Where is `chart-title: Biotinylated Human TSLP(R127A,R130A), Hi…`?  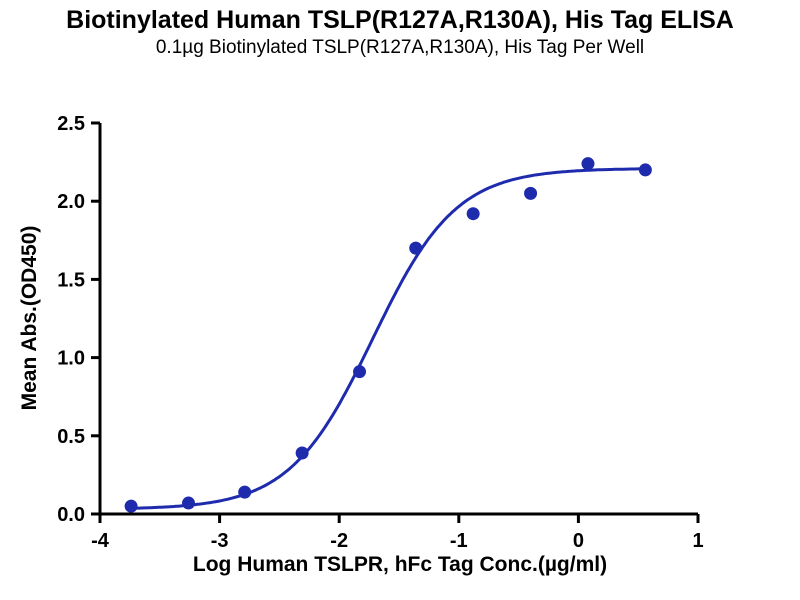 chart-title: Biotinylated Human TSLP(R127A,R130A), Hi… is located at coordinates (400, 20).